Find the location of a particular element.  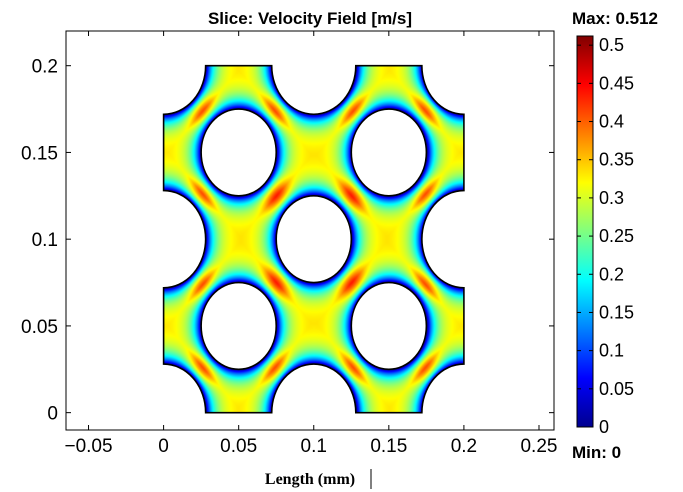

colorbar-tick-label: 0 is located at coordinates (604, 427).